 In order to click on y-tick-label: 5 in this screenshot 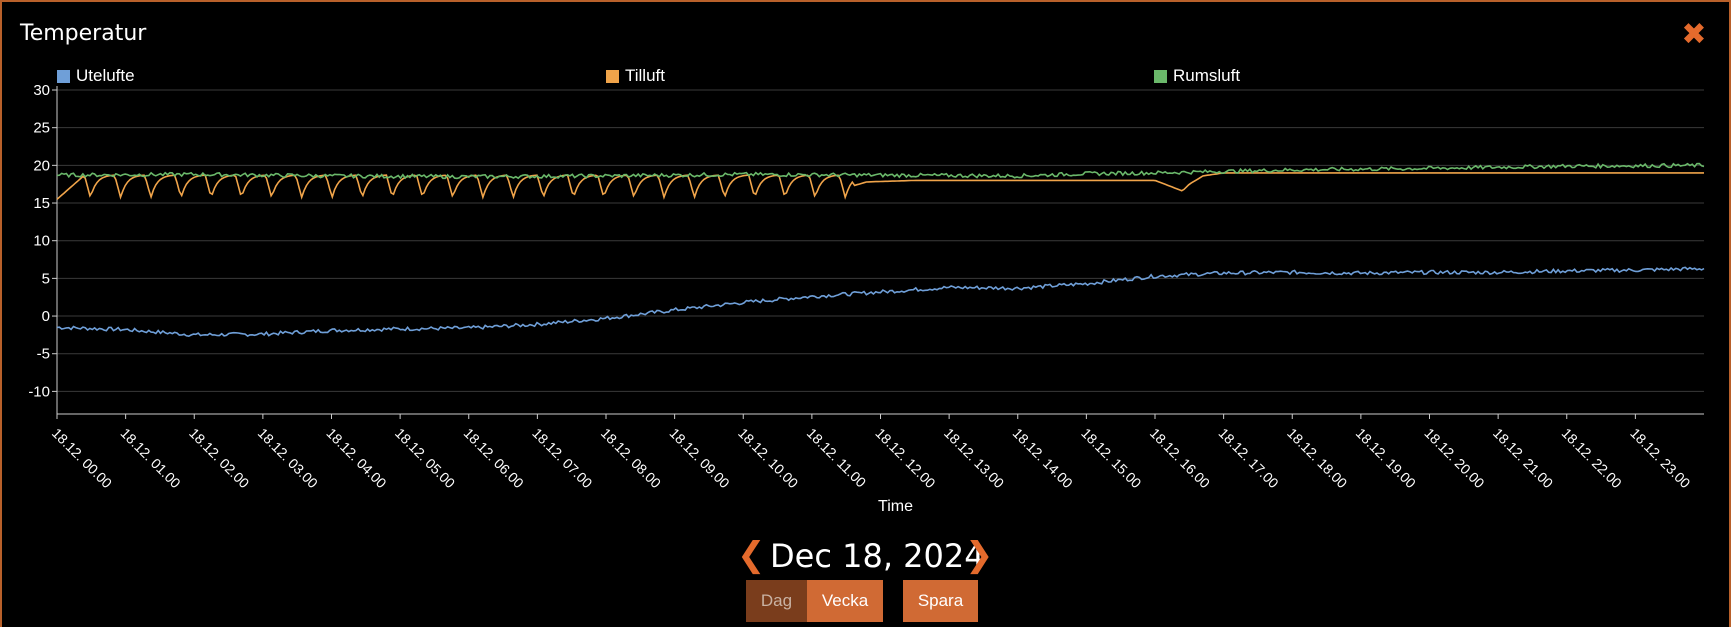, I will do `click(46, 278)`.